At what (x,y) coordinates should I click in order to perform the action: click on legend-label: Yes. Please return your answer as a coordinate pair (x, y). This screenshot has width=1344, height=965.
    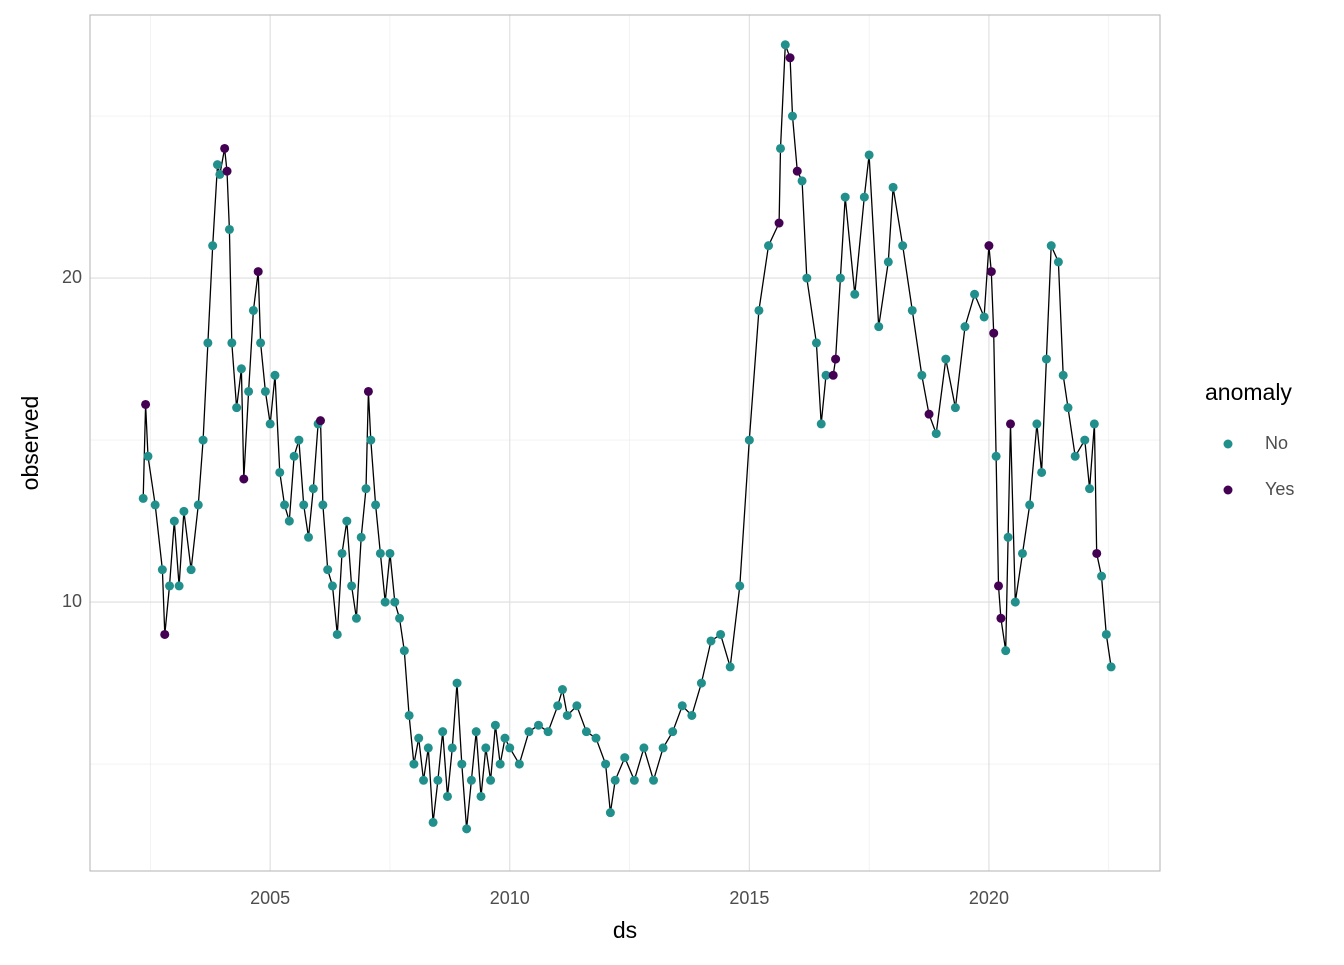
    Looking at the image, I should click on (1279, 489).